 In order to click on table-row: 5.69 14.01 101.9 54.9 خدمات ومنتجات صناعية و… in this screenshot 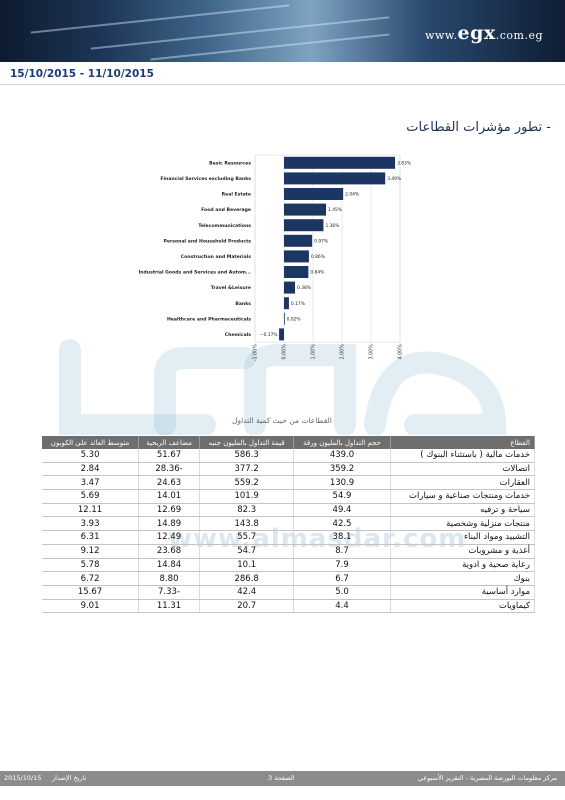, I will do `click(289, 496)`.